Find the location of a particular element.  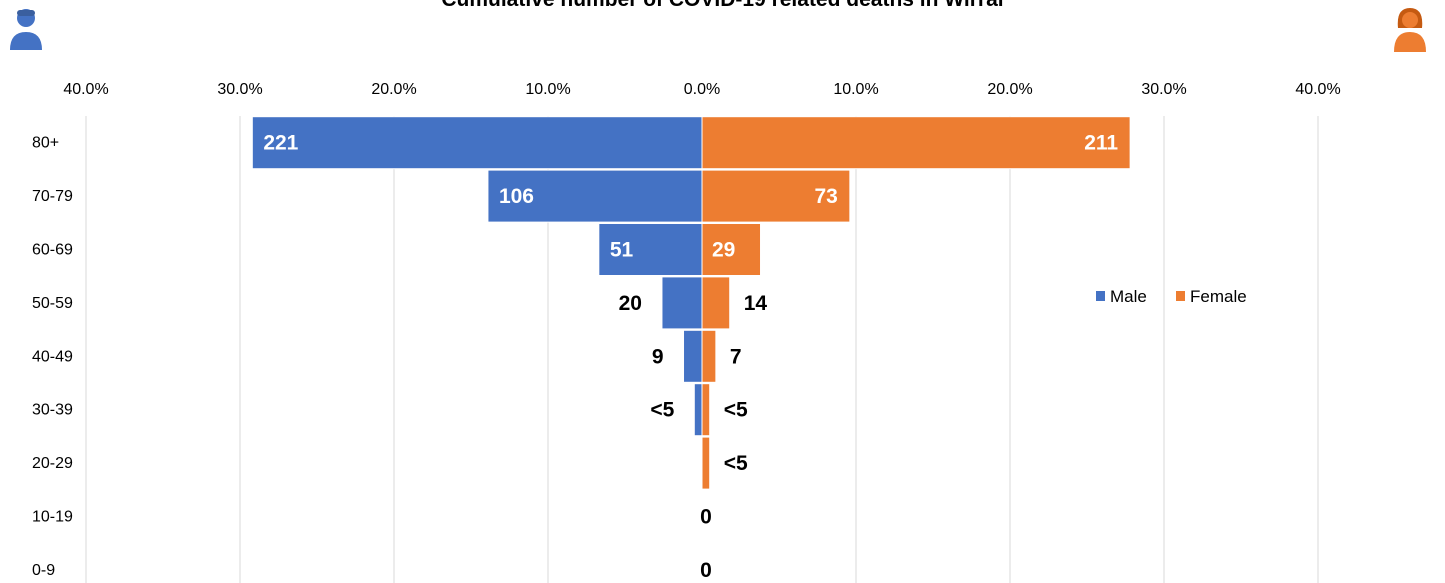

x-tick-label: 0.0% is located at coordinates (702, 89).